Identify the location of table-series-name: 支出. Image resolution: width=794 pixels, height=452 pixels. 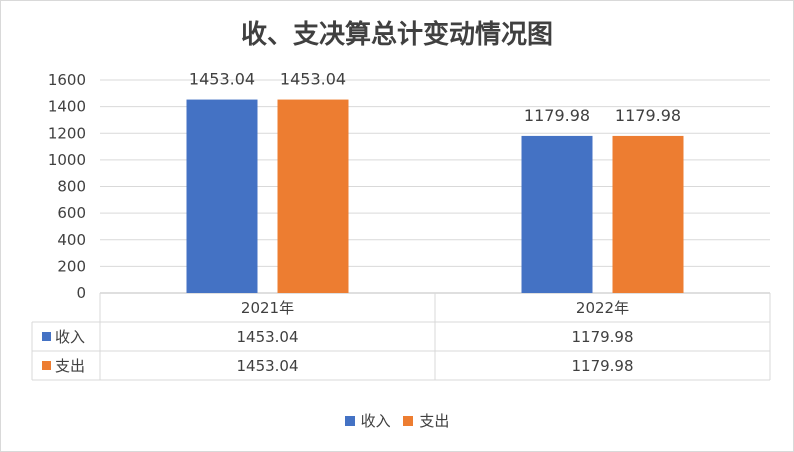
(70, 366).